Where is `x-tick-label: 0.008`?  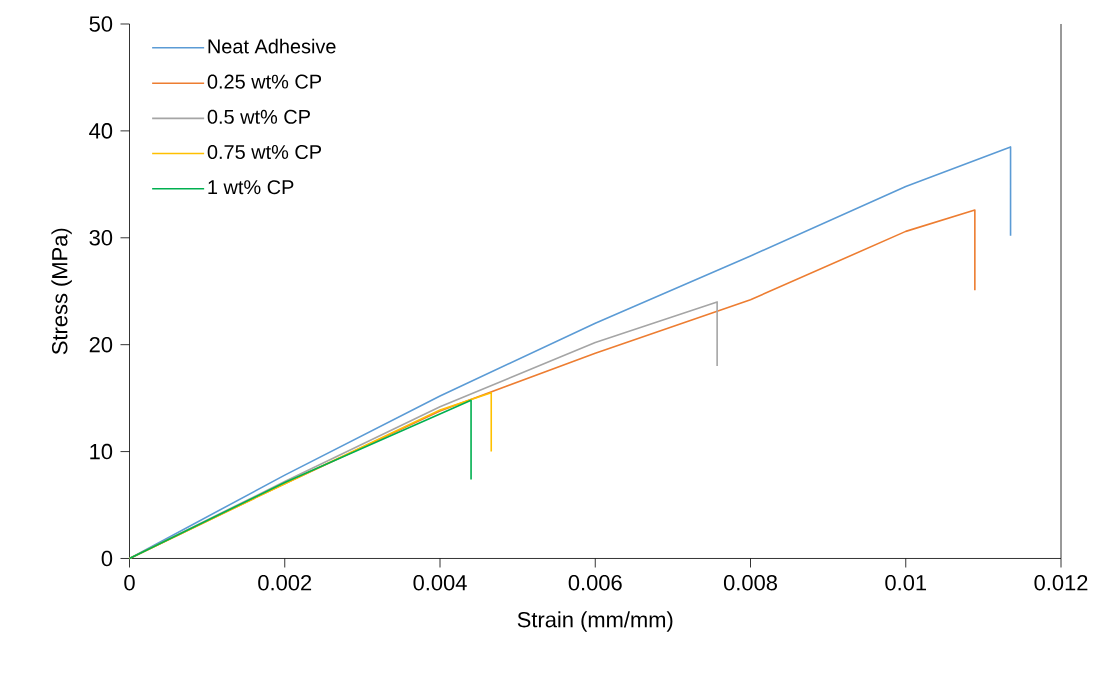
x-tick-label: 0.008 is located at coordinates (750, 582).